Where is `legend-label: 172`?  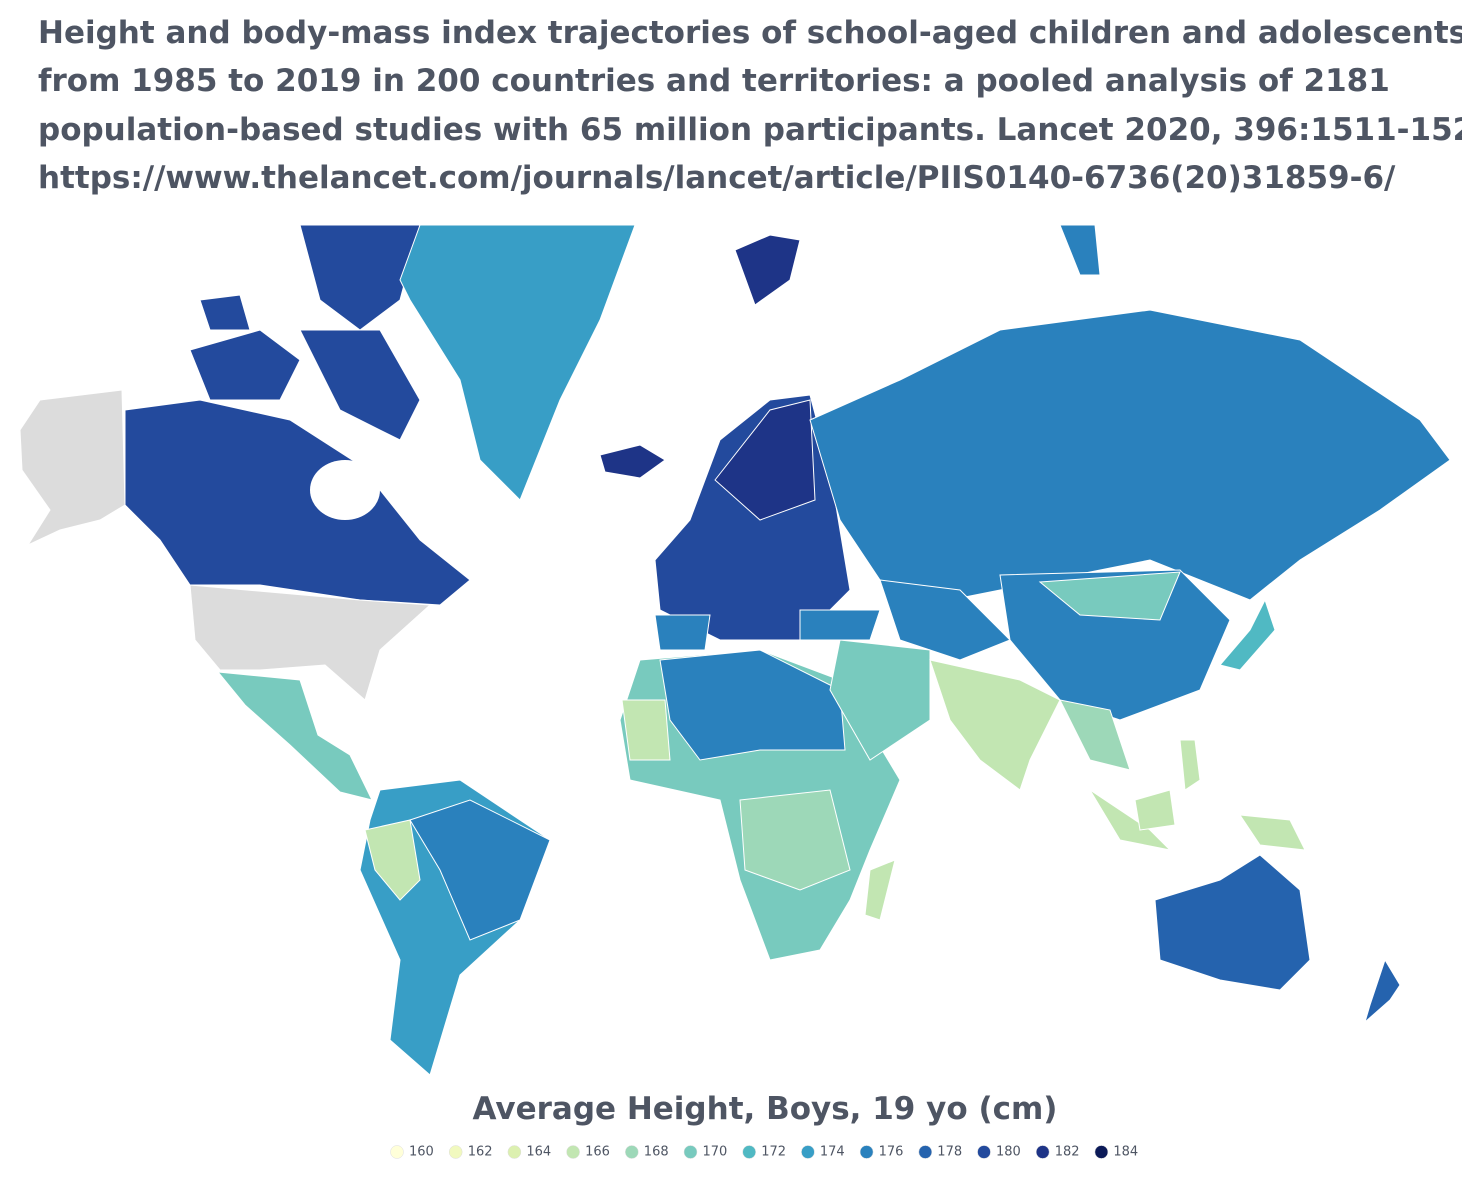 legend-label: 172 is located at coordinates (773, 1152).